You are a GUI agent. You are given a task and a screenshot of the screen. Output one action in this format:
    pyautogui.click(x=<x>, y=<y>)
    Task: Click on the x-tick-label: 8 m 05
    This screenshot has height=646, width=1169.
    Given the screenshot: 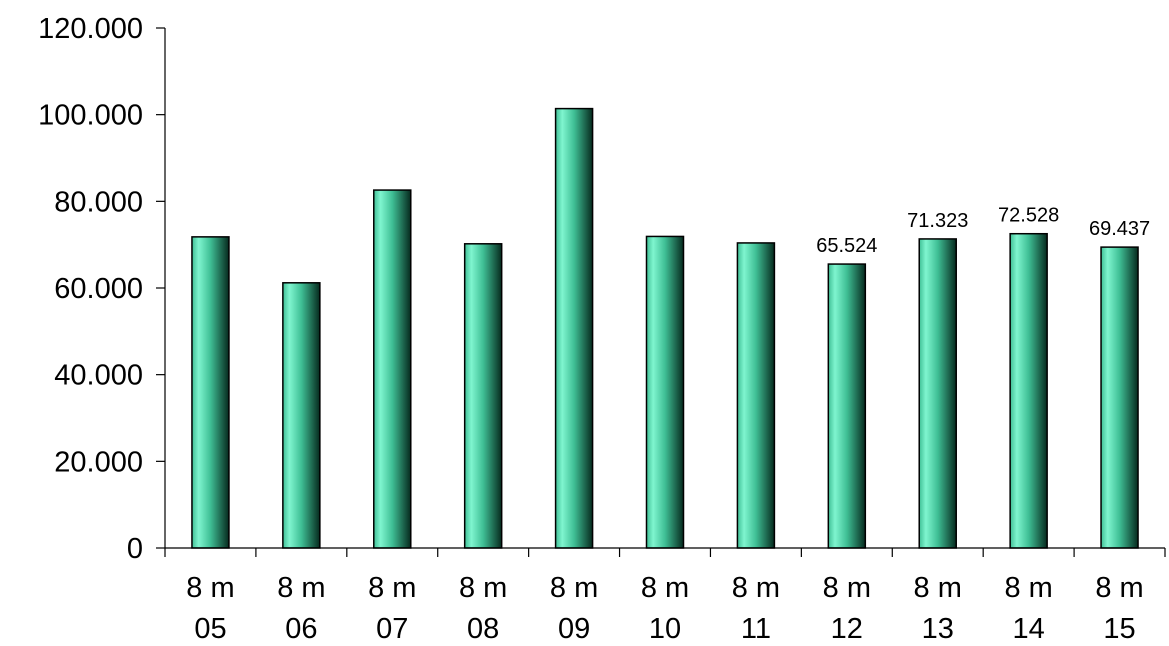 What is the action you would take?
    pyautogui.click(x=210, y=608)
    